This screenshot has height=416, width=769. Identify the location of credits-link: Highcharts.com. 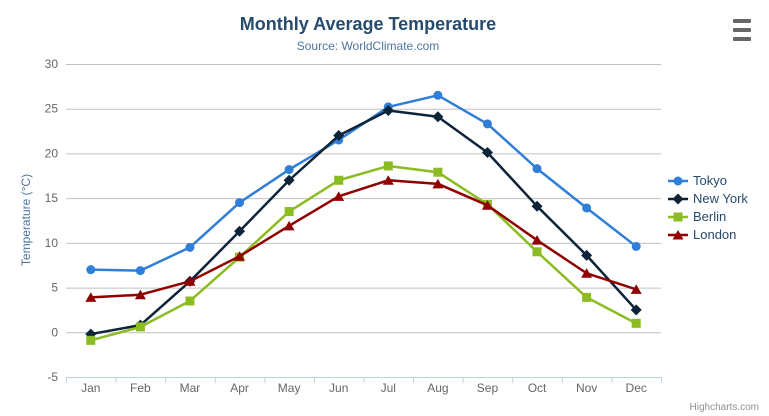
(724, 407).